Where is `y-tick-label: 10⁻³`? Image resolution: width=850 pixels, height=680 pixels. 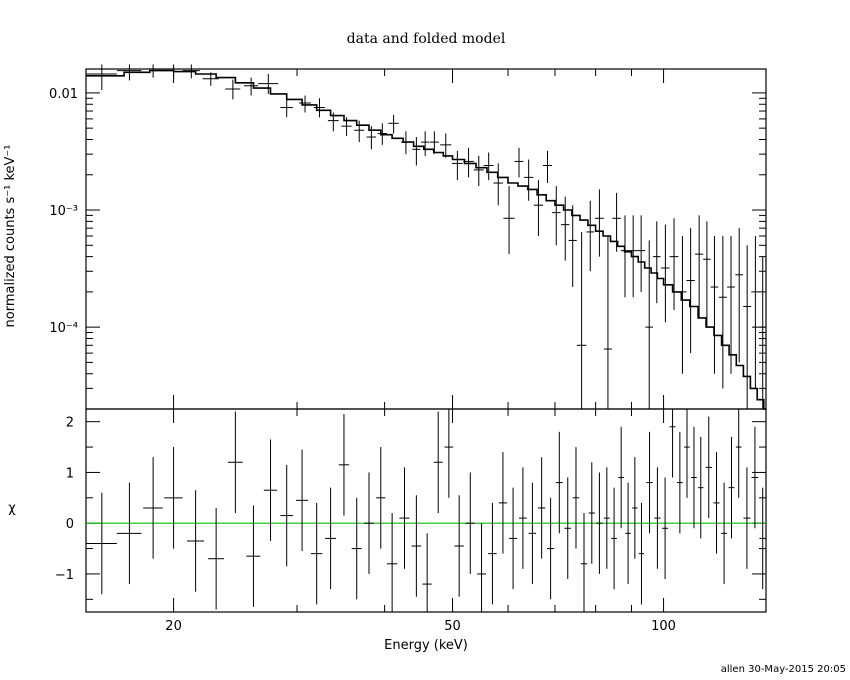
y-tick-label: 10⁻³ is located at coordinates (63, 211).